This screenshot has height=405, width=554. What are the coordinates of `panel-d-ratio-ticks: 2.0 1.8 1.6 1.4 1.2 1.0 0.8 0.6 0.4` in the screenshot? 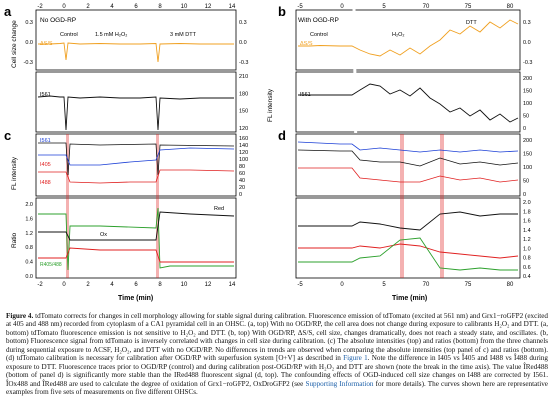 It's located at (527, 240).